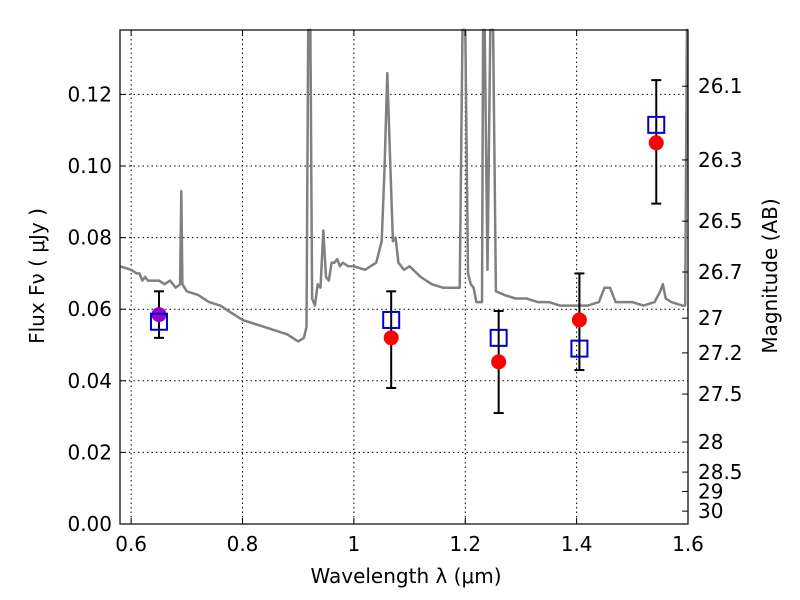 Image resolution: width=800 pixels, height=600 pixels. Describe the element at coordinates (89, 238) in the screenshot. I see `y-tick-label: 0.08` at that location.